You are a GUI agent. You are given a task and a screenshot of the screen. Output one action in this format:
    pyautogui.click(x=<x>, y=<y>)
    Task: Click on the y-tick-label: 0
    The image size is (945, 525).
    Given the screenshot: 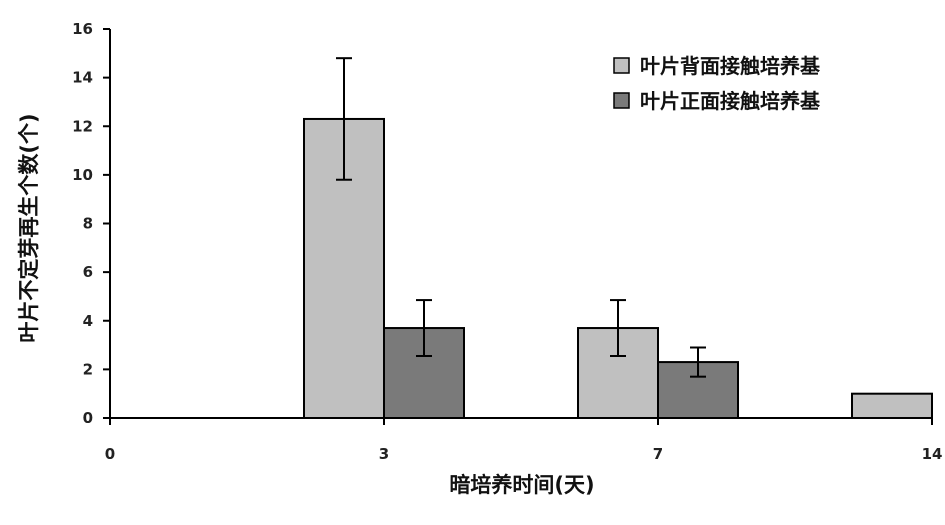 What is the action you would take?
    pyautogui.click(x=88, y=418)
    